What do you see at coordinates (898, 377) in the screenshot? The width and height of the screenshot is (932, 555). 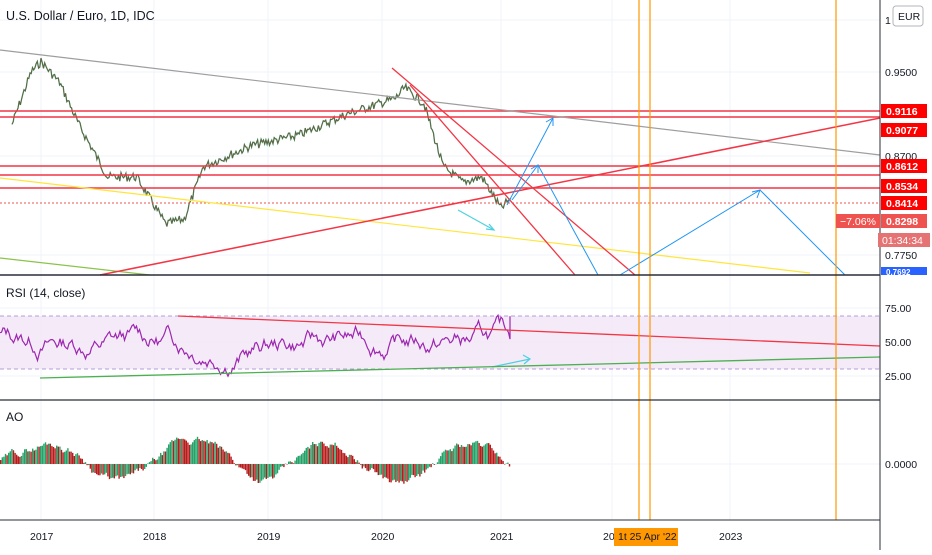 I see `rsi-tick-25: 25.00` at bounding box center [898, 377].